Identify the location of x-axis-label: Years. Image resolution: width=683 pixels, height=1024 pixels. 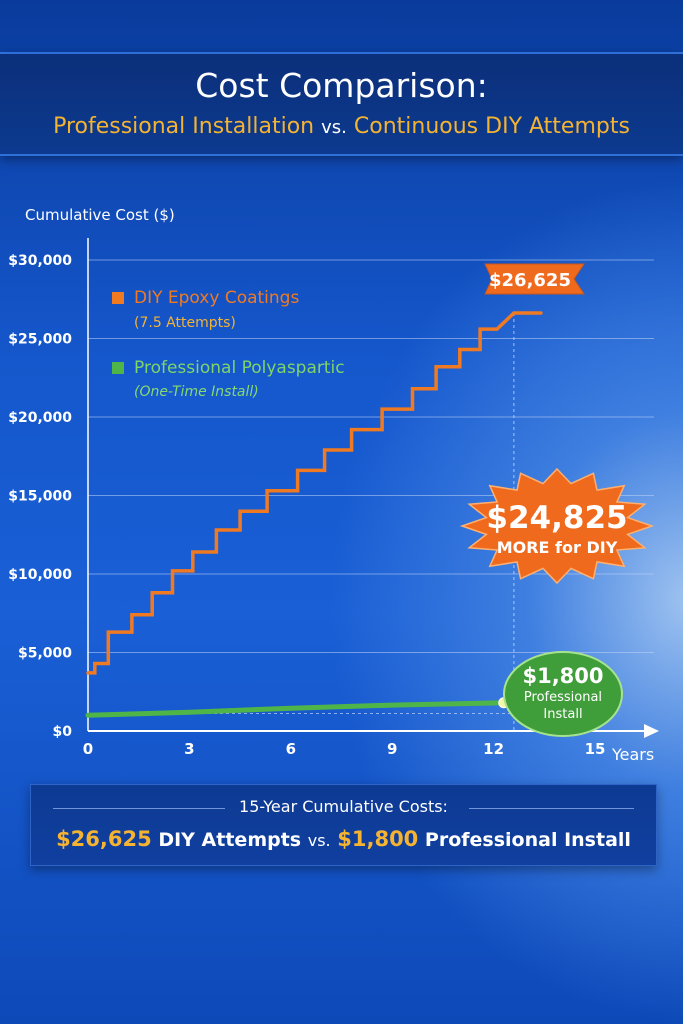
(632, 754).